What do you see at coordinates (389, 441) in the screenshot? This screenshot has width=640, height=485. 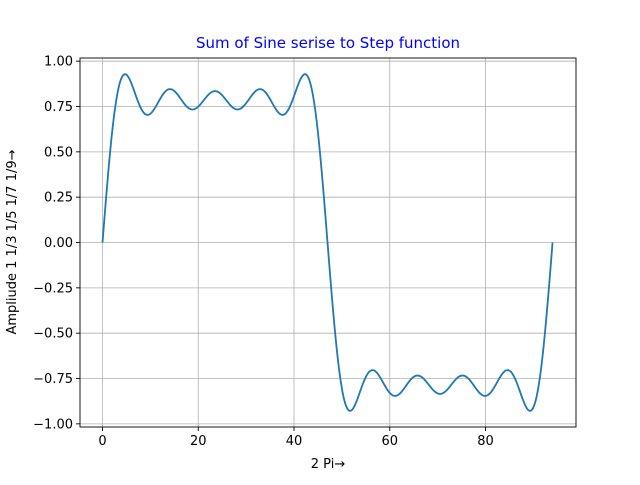 I see `x-tick-label: 60` at bounding box center [389, 441].